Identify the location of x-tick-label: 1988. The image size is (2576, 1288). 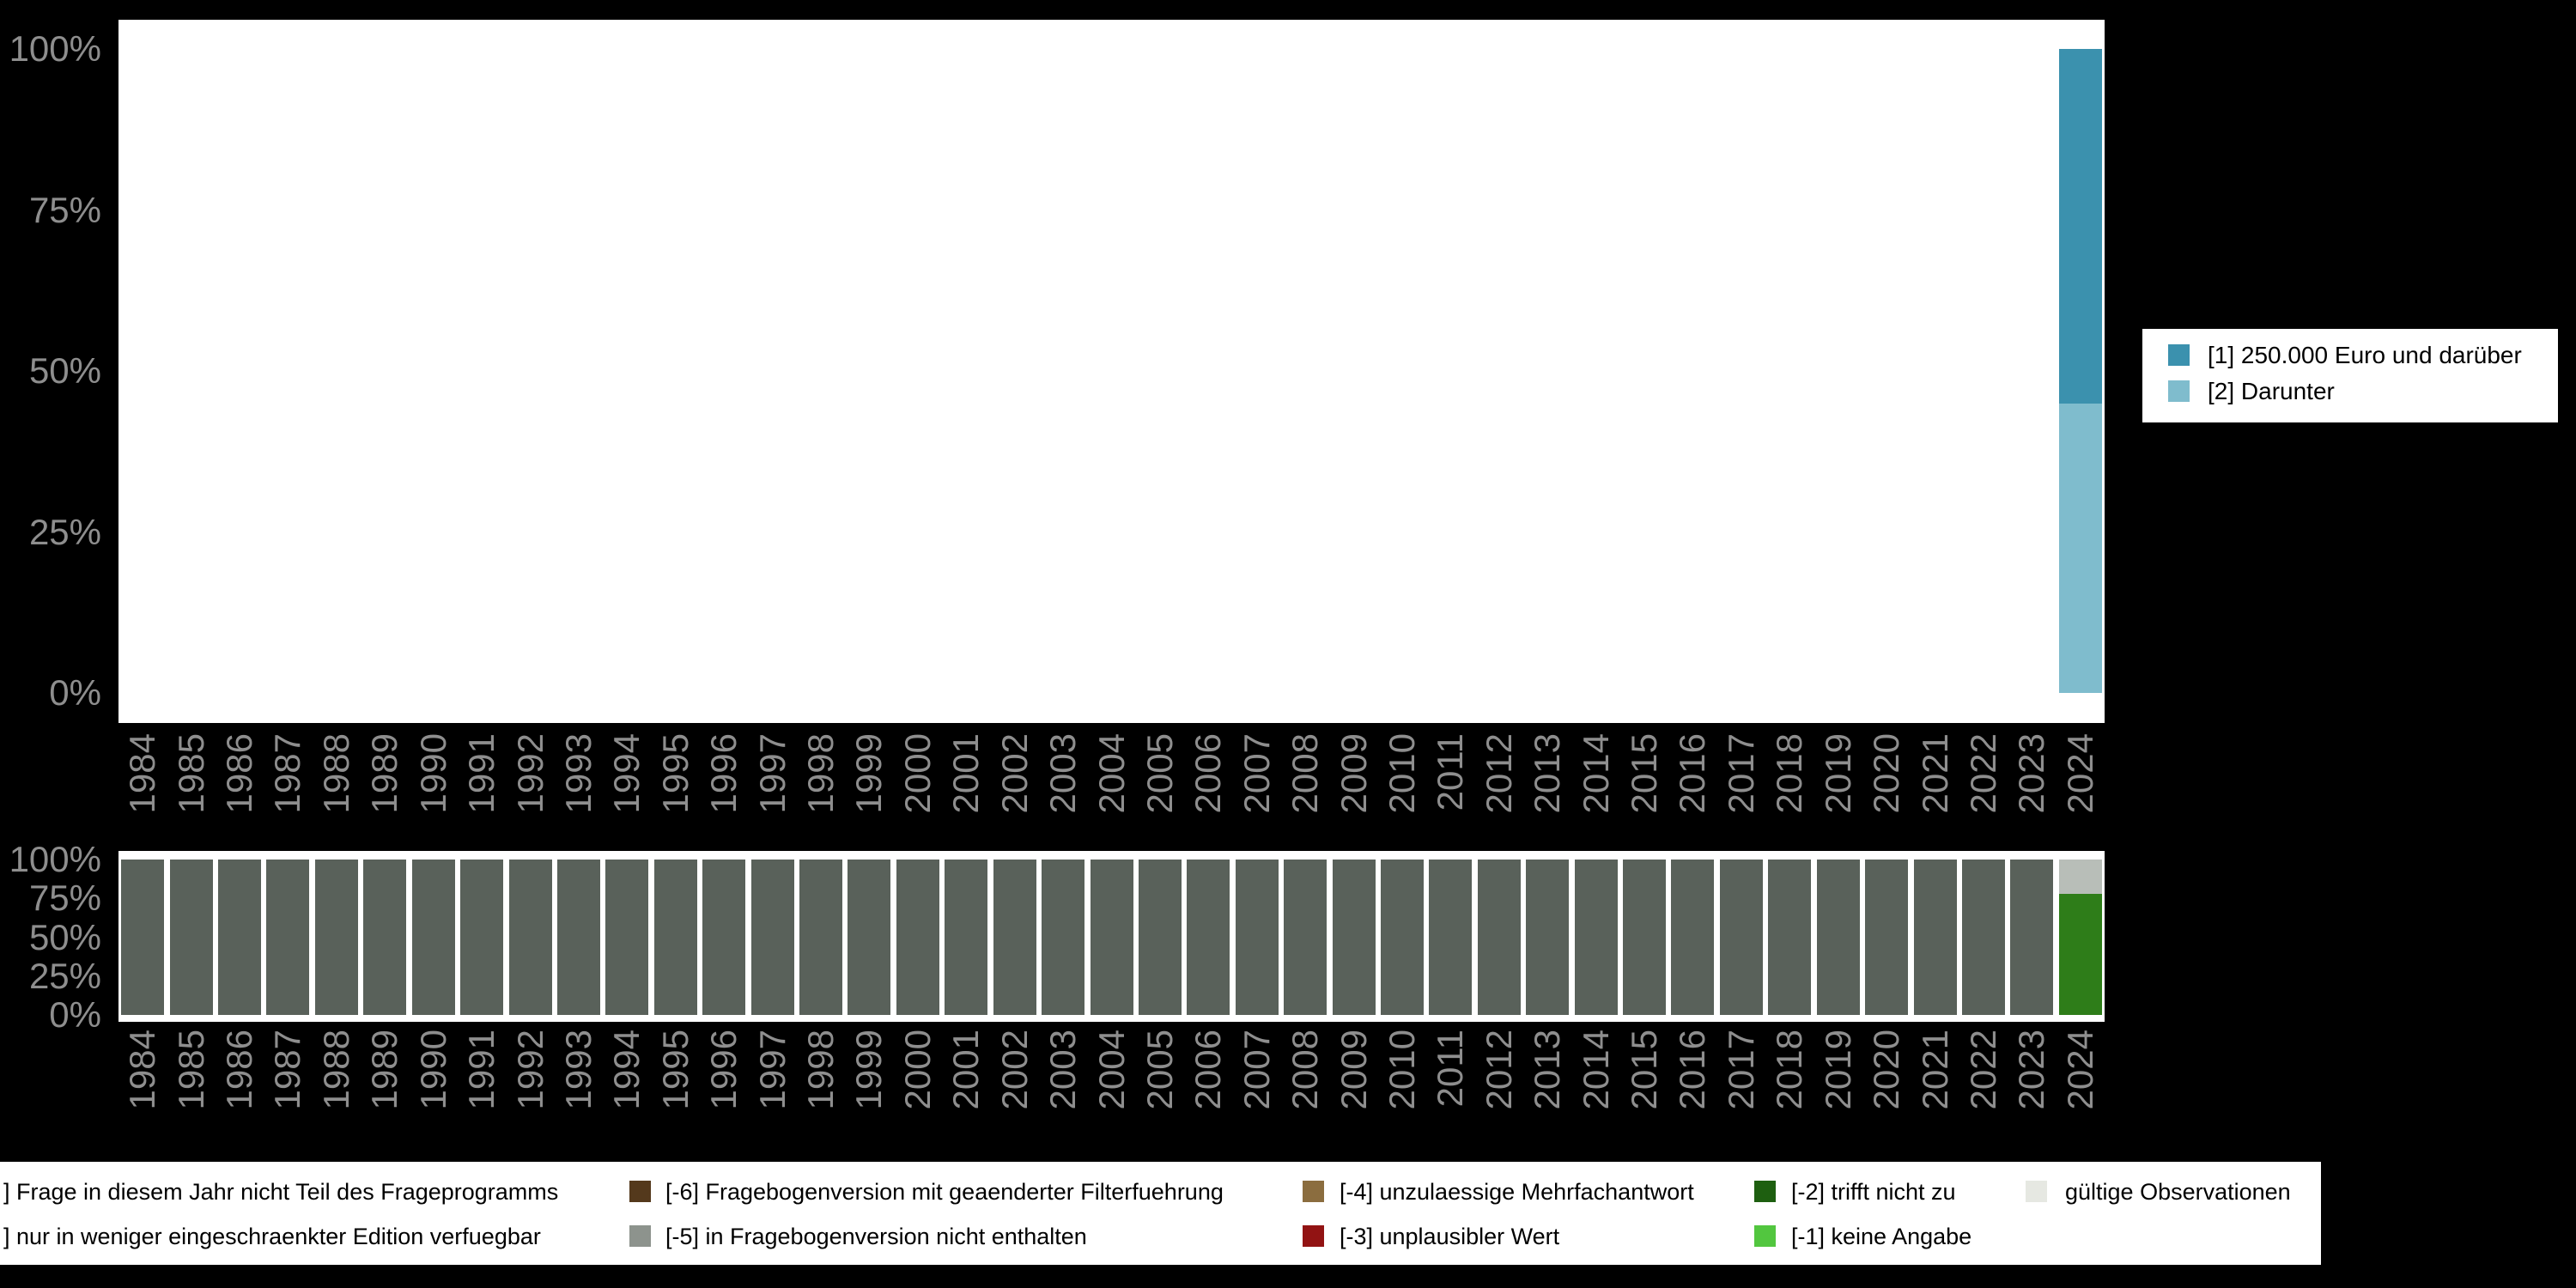
(335, 1070).